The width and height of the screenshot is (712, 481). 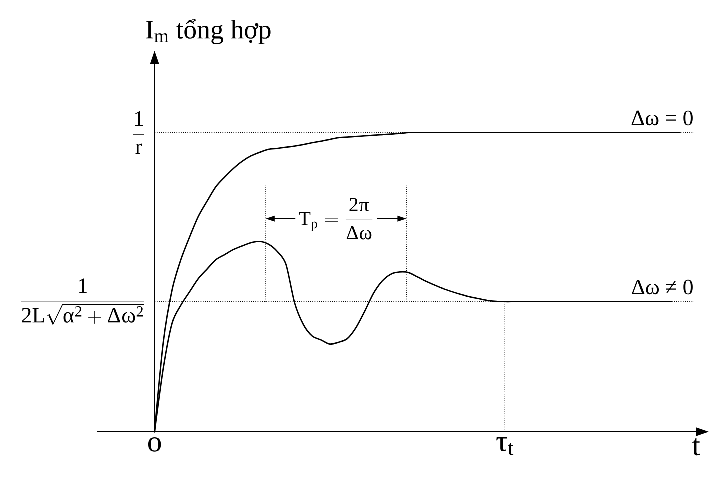 I want to click on x-axis-title: t, so click(x=696, y=447).